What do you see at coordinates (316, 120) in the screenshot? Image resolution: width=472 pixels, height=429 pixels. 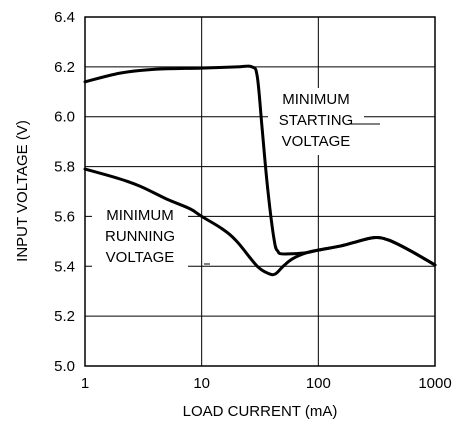 I see `annotation-label: STARTING` at bounding box center [316, 120].